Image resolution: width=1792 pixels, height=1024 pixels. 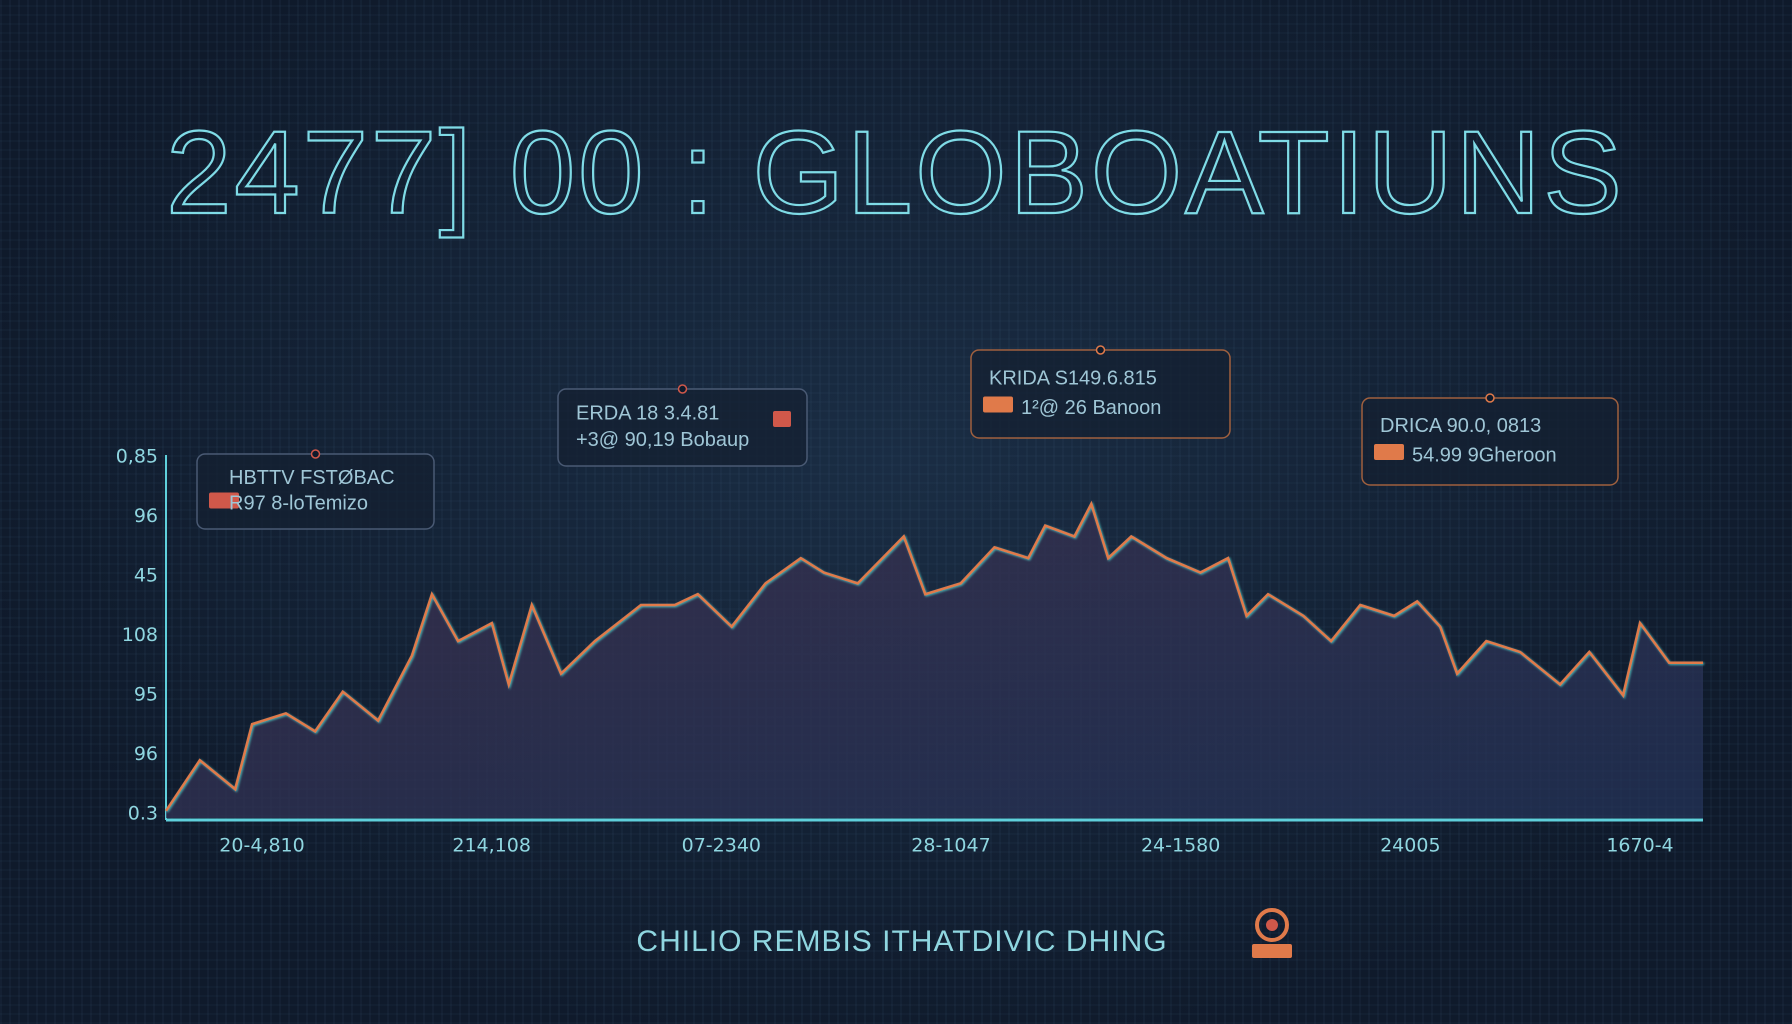 I want to click on annotation: HBTTV FSTØBAC R97 8-loTemizo, so click(x=315, y=489).